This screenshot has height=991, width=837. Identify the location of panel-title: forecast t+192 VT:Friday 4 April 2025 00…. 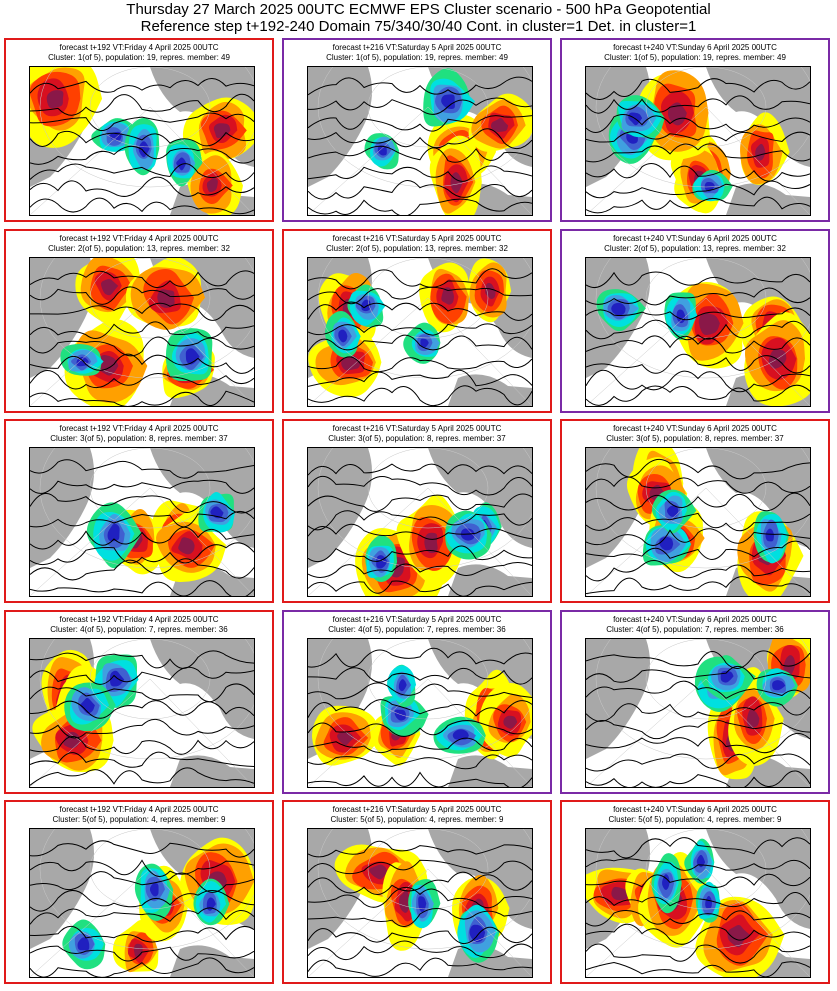
(139, 625).